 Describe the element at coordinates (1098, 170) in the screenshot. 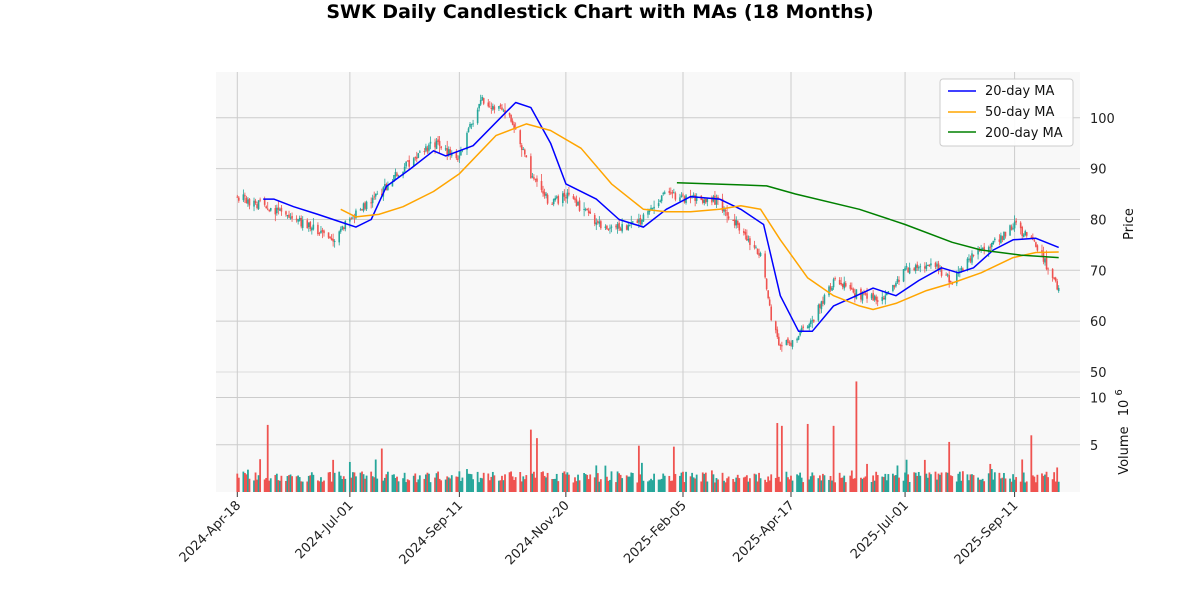

I see `price-tick-label: 90` at that location.